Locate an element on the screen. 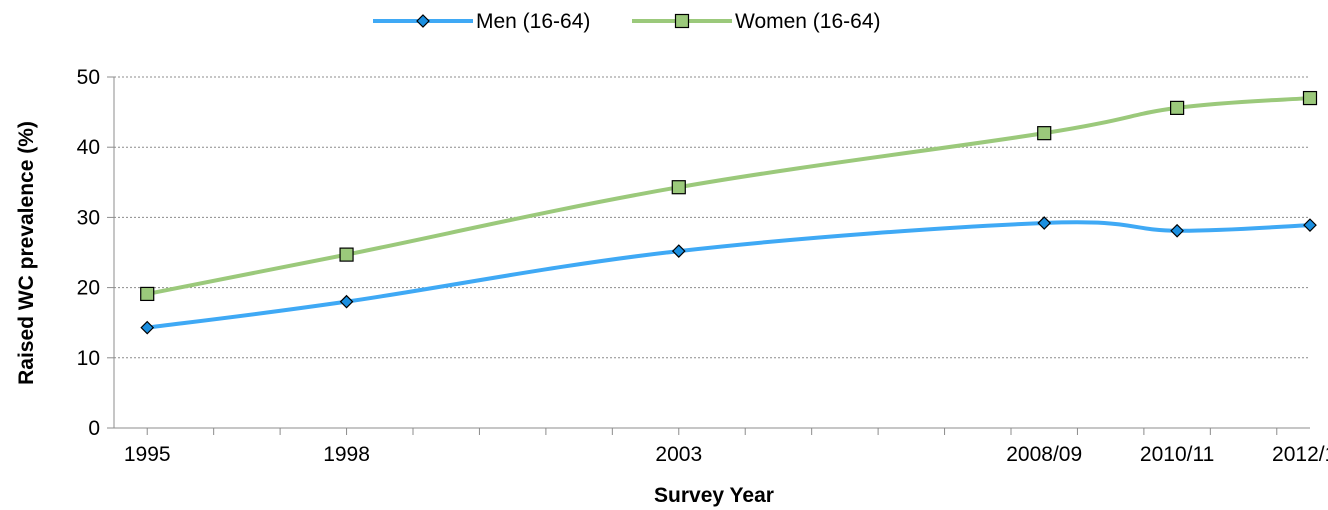 The image size is (1328, 510). legend-item: Women (16-64) is located at coordinates (756, 21).